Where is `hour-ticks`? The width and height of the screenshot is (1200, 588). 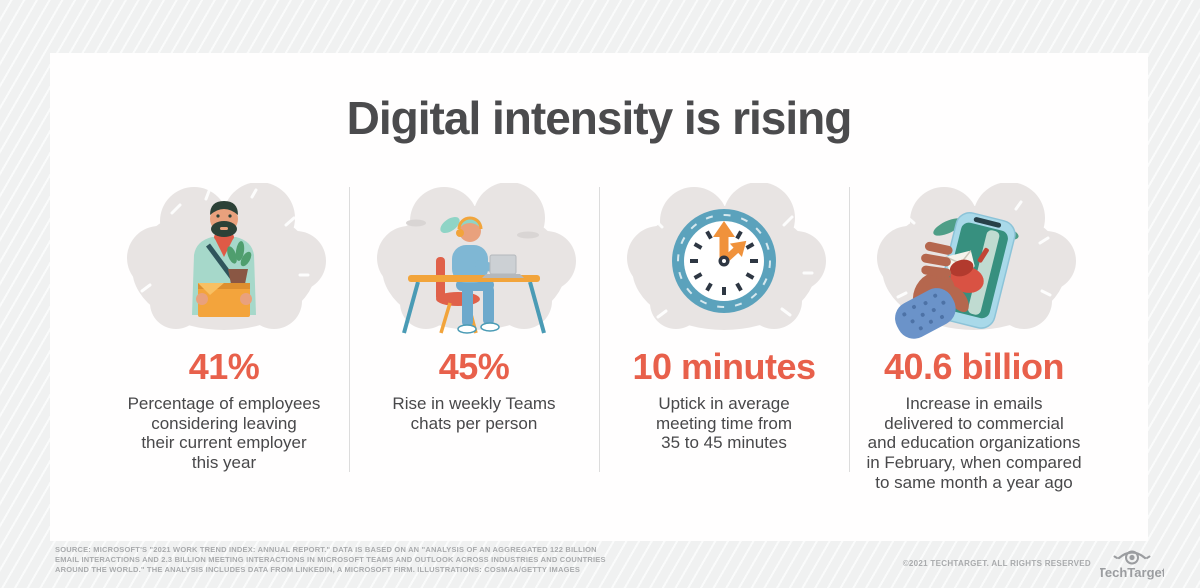 hour-ticks is located at coordinates (724, 261).